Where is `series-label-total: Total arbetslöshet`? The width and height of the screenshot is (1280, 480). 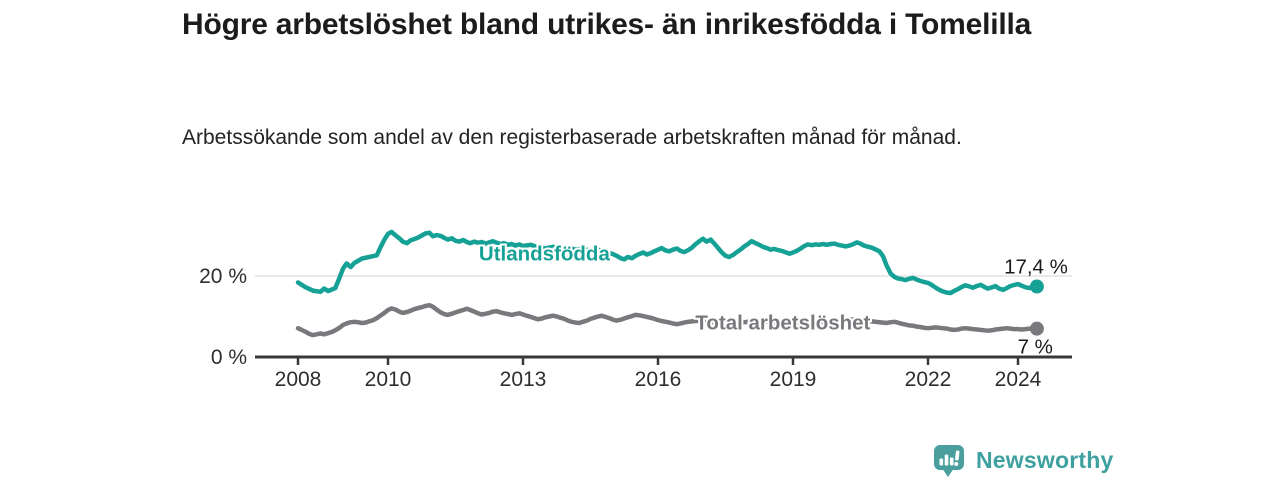 series-label-total: Total arbetslöshet is located at coordinates (782, 323).